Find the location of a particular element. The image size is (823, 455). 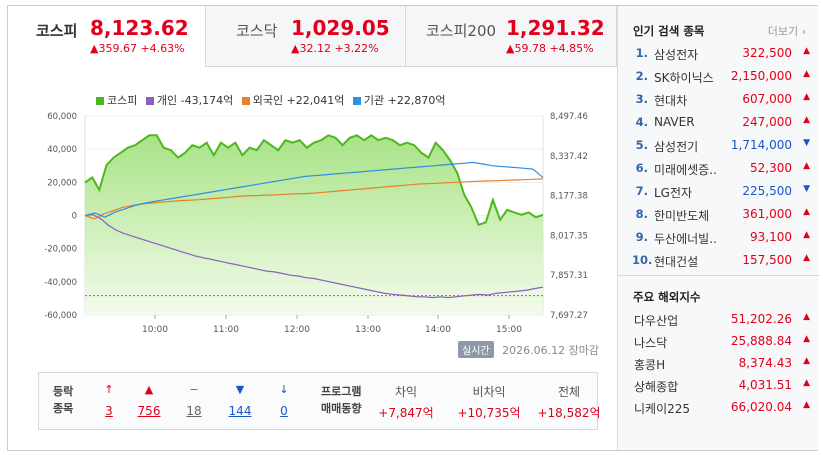

stock-price: 157,500 is located at coordinates (767, 260).